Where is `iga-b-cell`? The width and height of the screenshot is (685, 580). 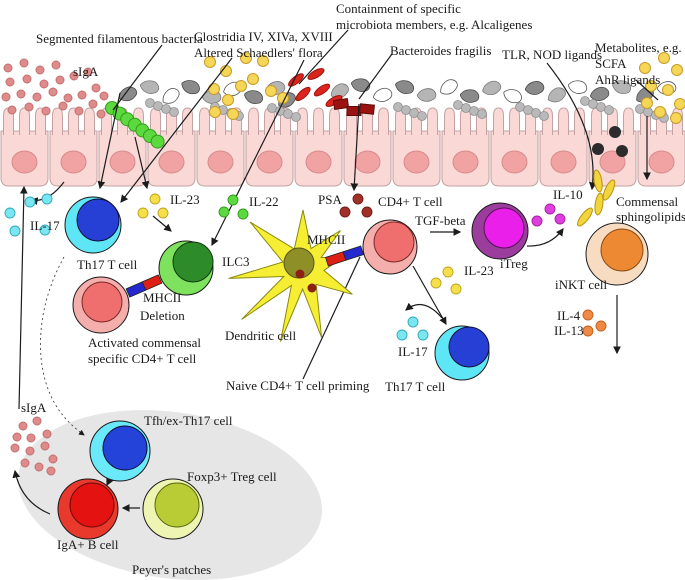
iga-b-cell is located at coordinates (88, 509).